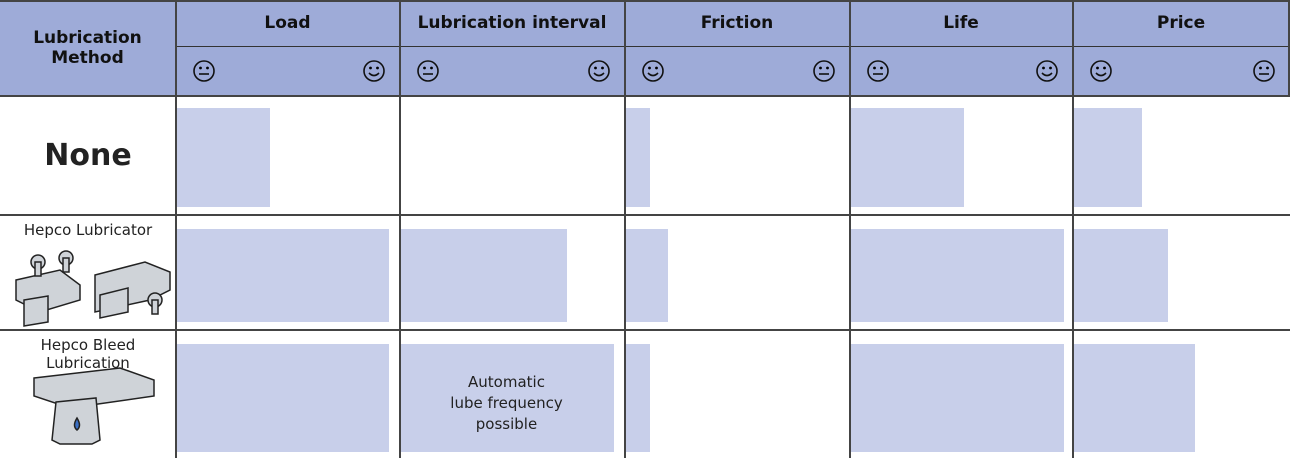 This screenshot has width=1290, height=458. What do you see at coordinates (506, 403) in the screenshot?
I see `note: Automatic lube frequency possible` at bounding box center [506, 403].